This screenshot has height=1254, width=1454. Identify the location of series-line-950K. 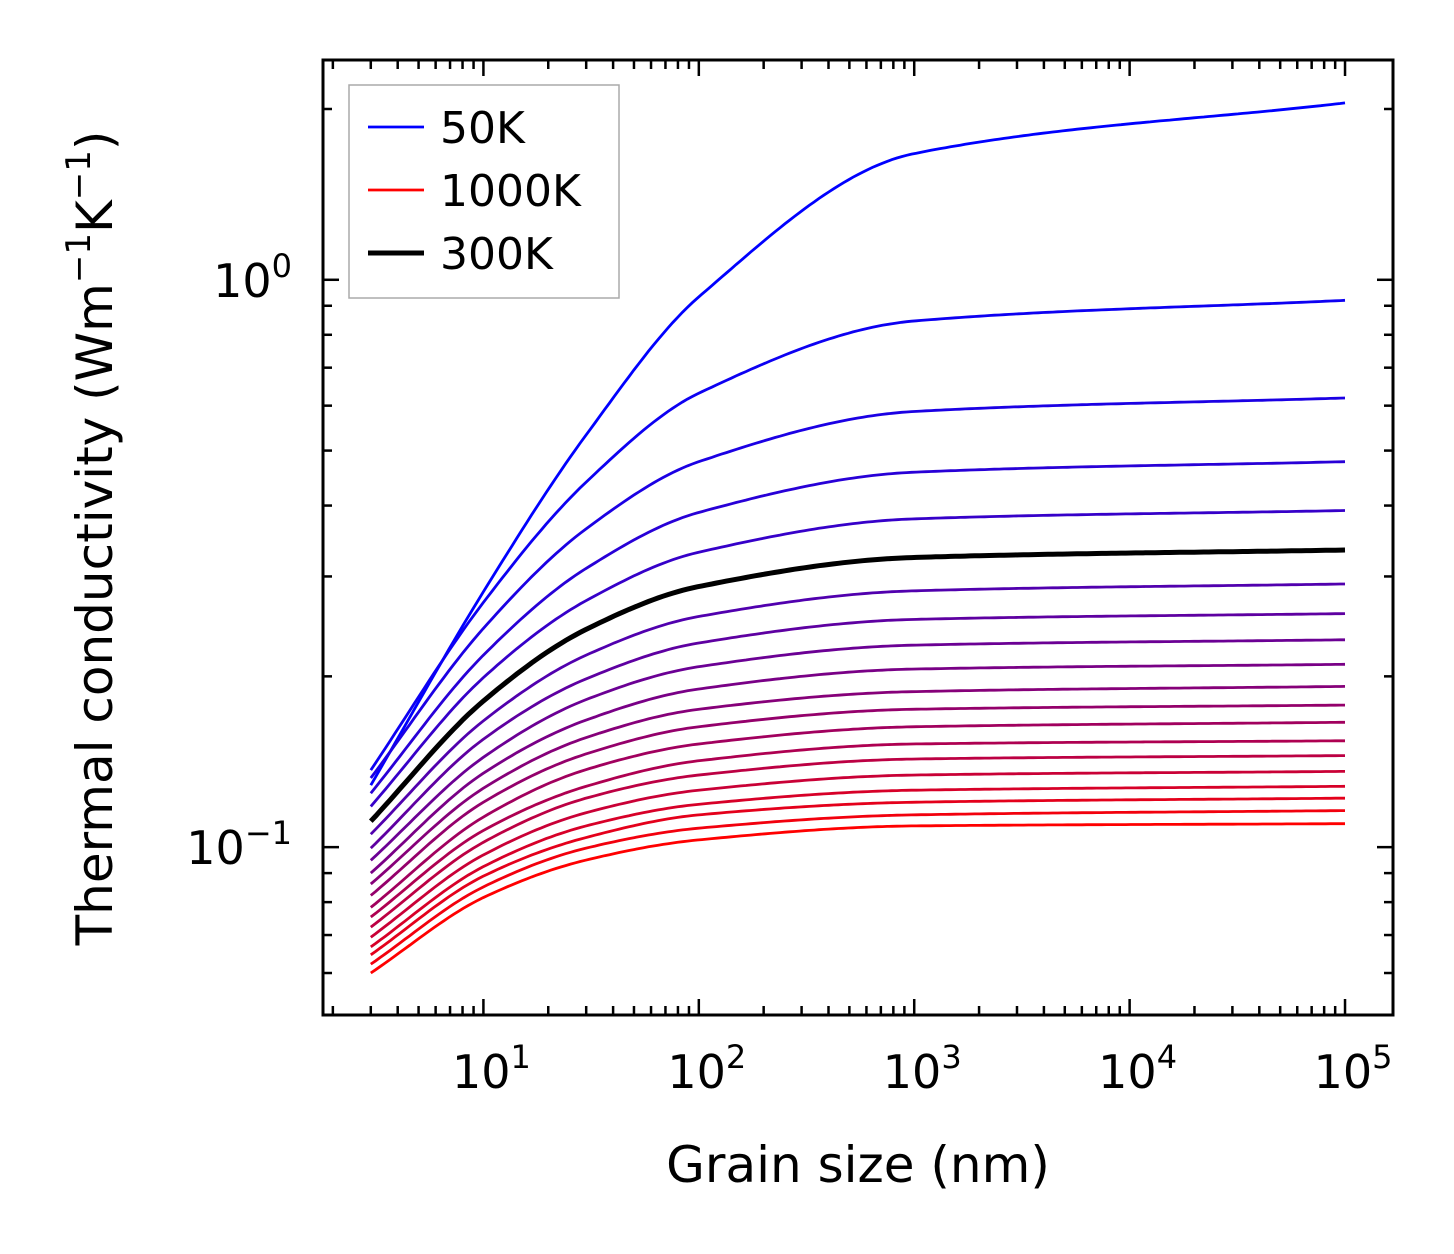
(857, 887).